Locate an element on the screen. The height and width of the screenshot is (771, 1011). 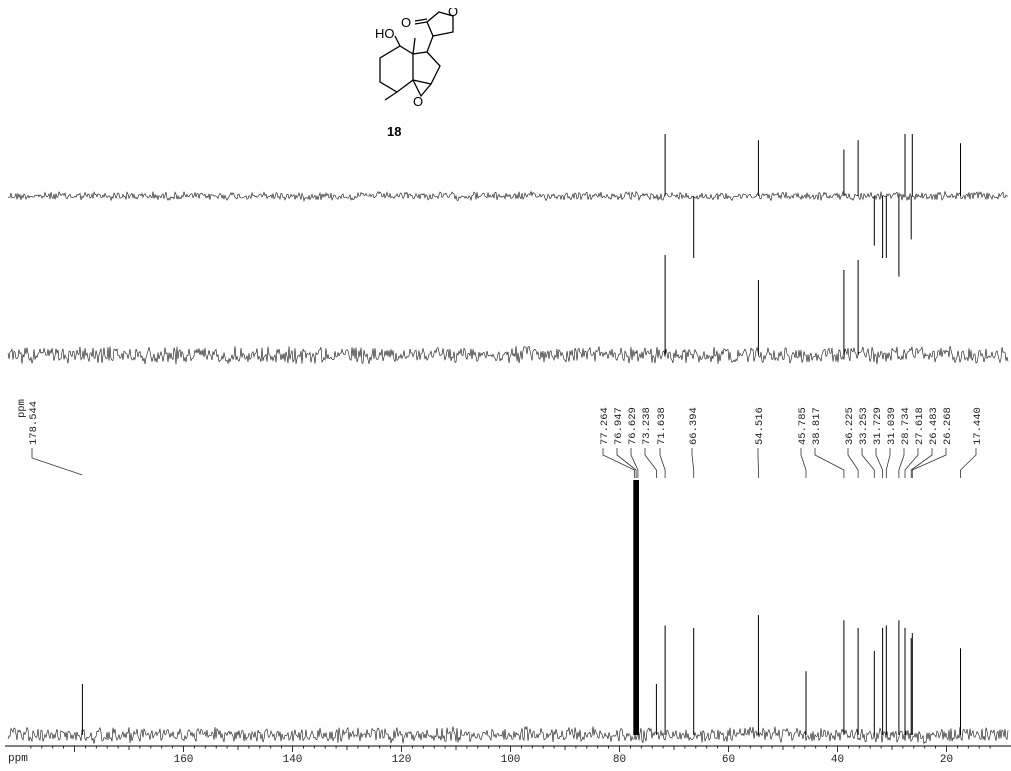
peak-label: 71.638 is located at coordinates (662, 426).